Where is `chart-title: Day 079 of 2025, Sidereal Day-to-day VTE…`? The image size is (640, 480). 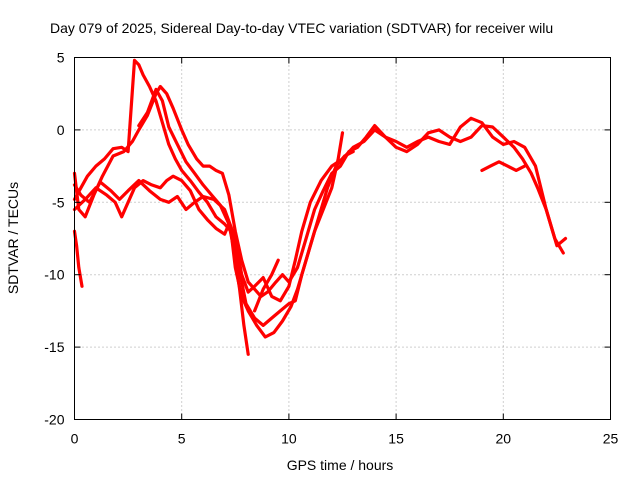 chart-title: Day 079 of 2025, Sidereal Day-to-day VTE… is located at coordinates (301, 28).